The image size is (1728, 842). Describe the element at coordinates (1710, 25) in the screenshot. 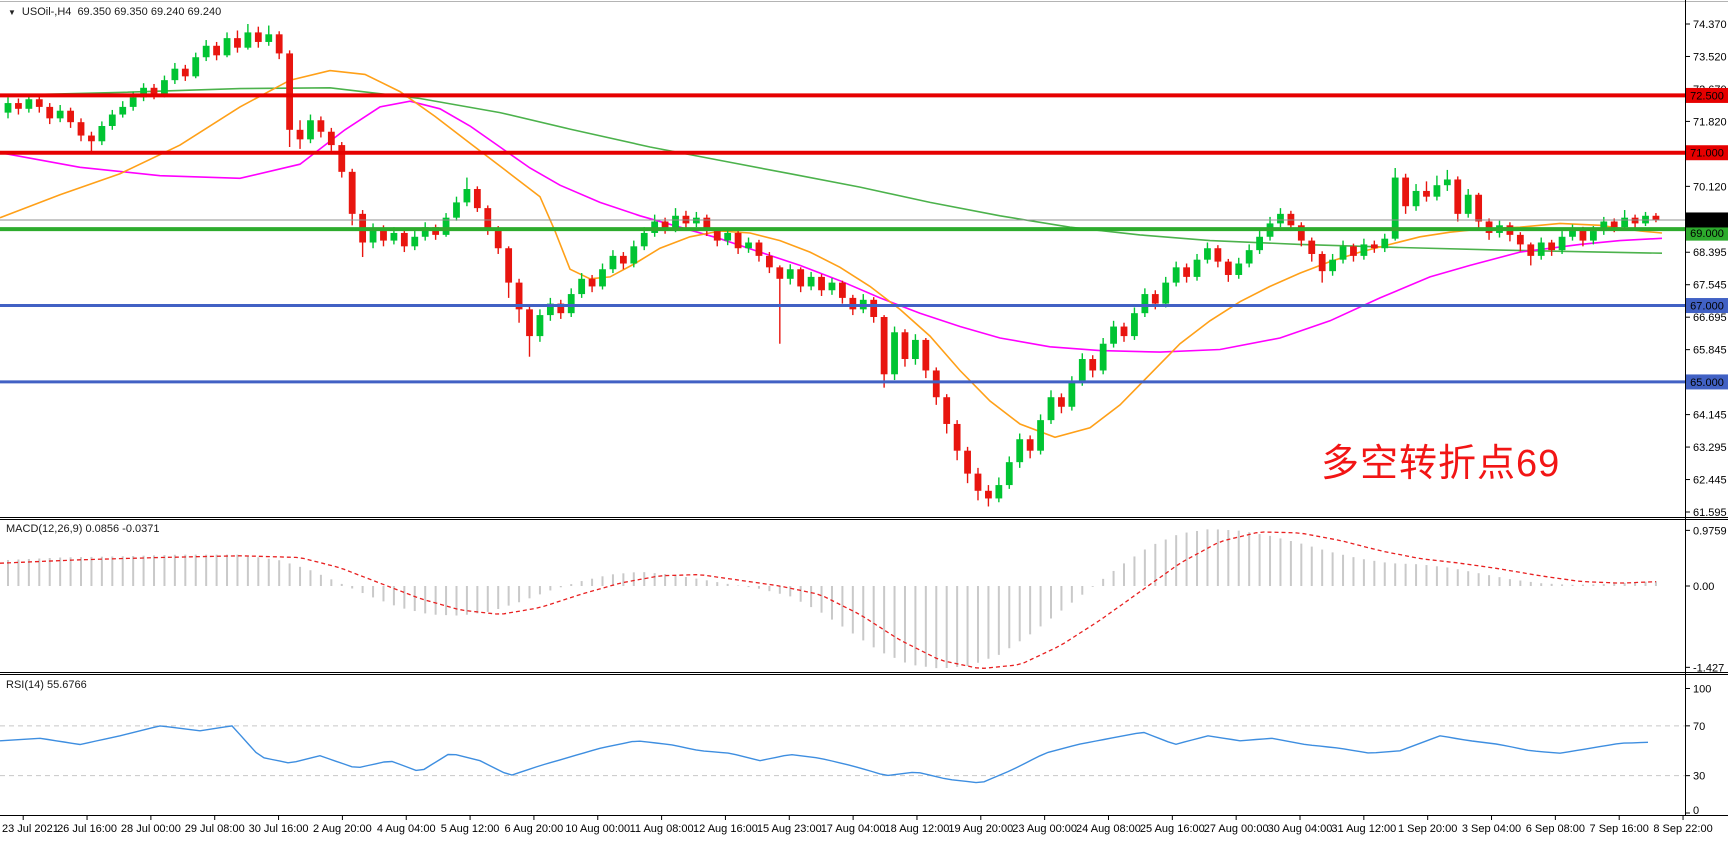

I see `svg-text: 74.370` at that location.